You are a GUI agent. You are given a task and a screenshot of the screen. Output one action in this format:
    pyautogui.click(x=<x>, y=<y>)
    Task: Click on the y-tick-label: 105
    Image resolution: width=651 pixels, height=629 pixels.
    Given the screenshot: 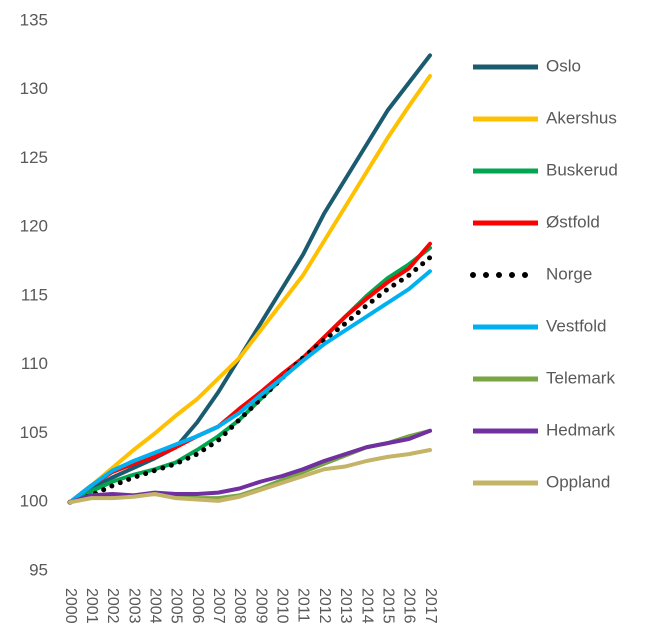 What is the action you would take?
    pyautogui.click(x=34, y=432)
    